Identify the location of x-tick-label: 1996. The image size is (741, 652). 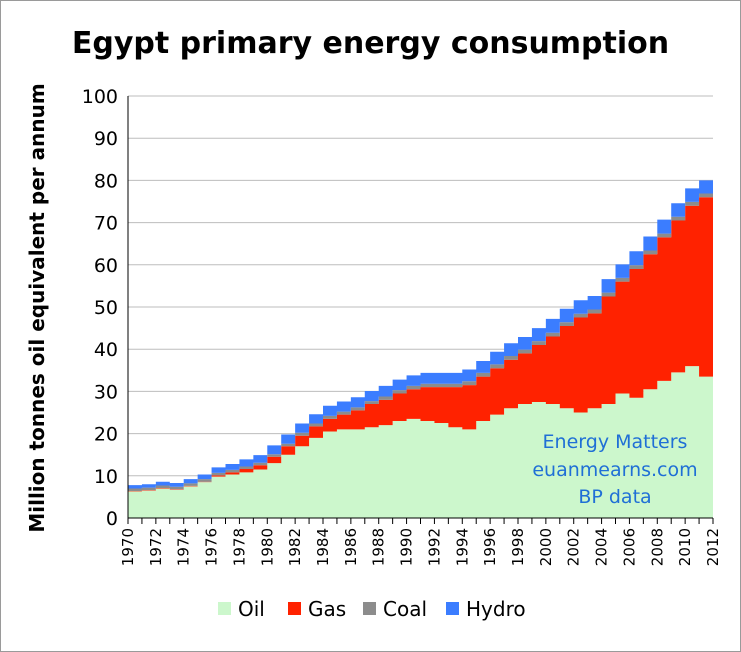
(490, 547).